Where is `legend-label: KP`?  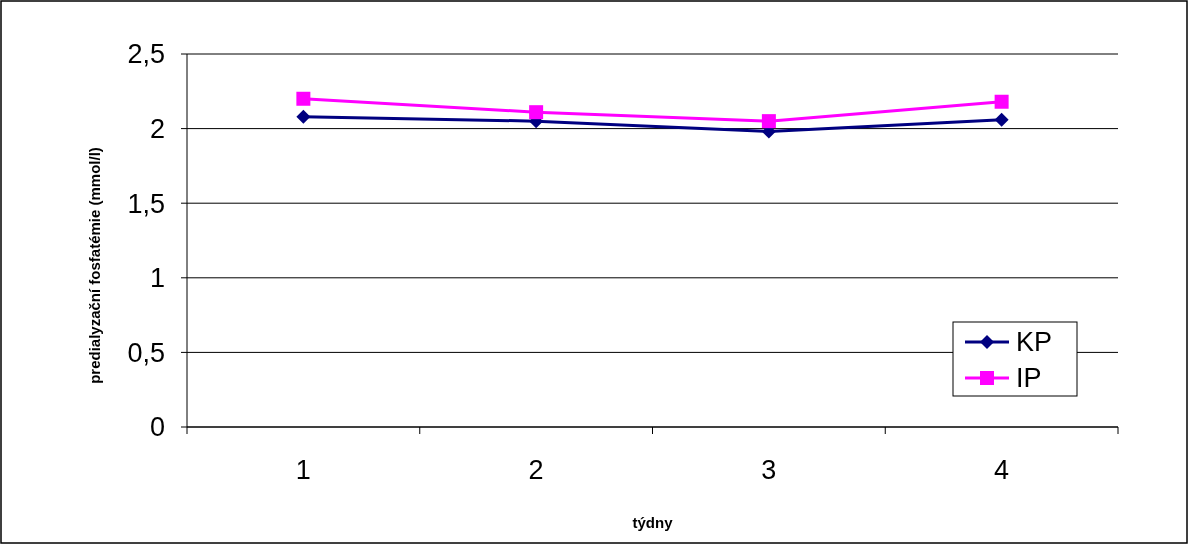
legend-label: KP is located at coordinates (1034, 342).